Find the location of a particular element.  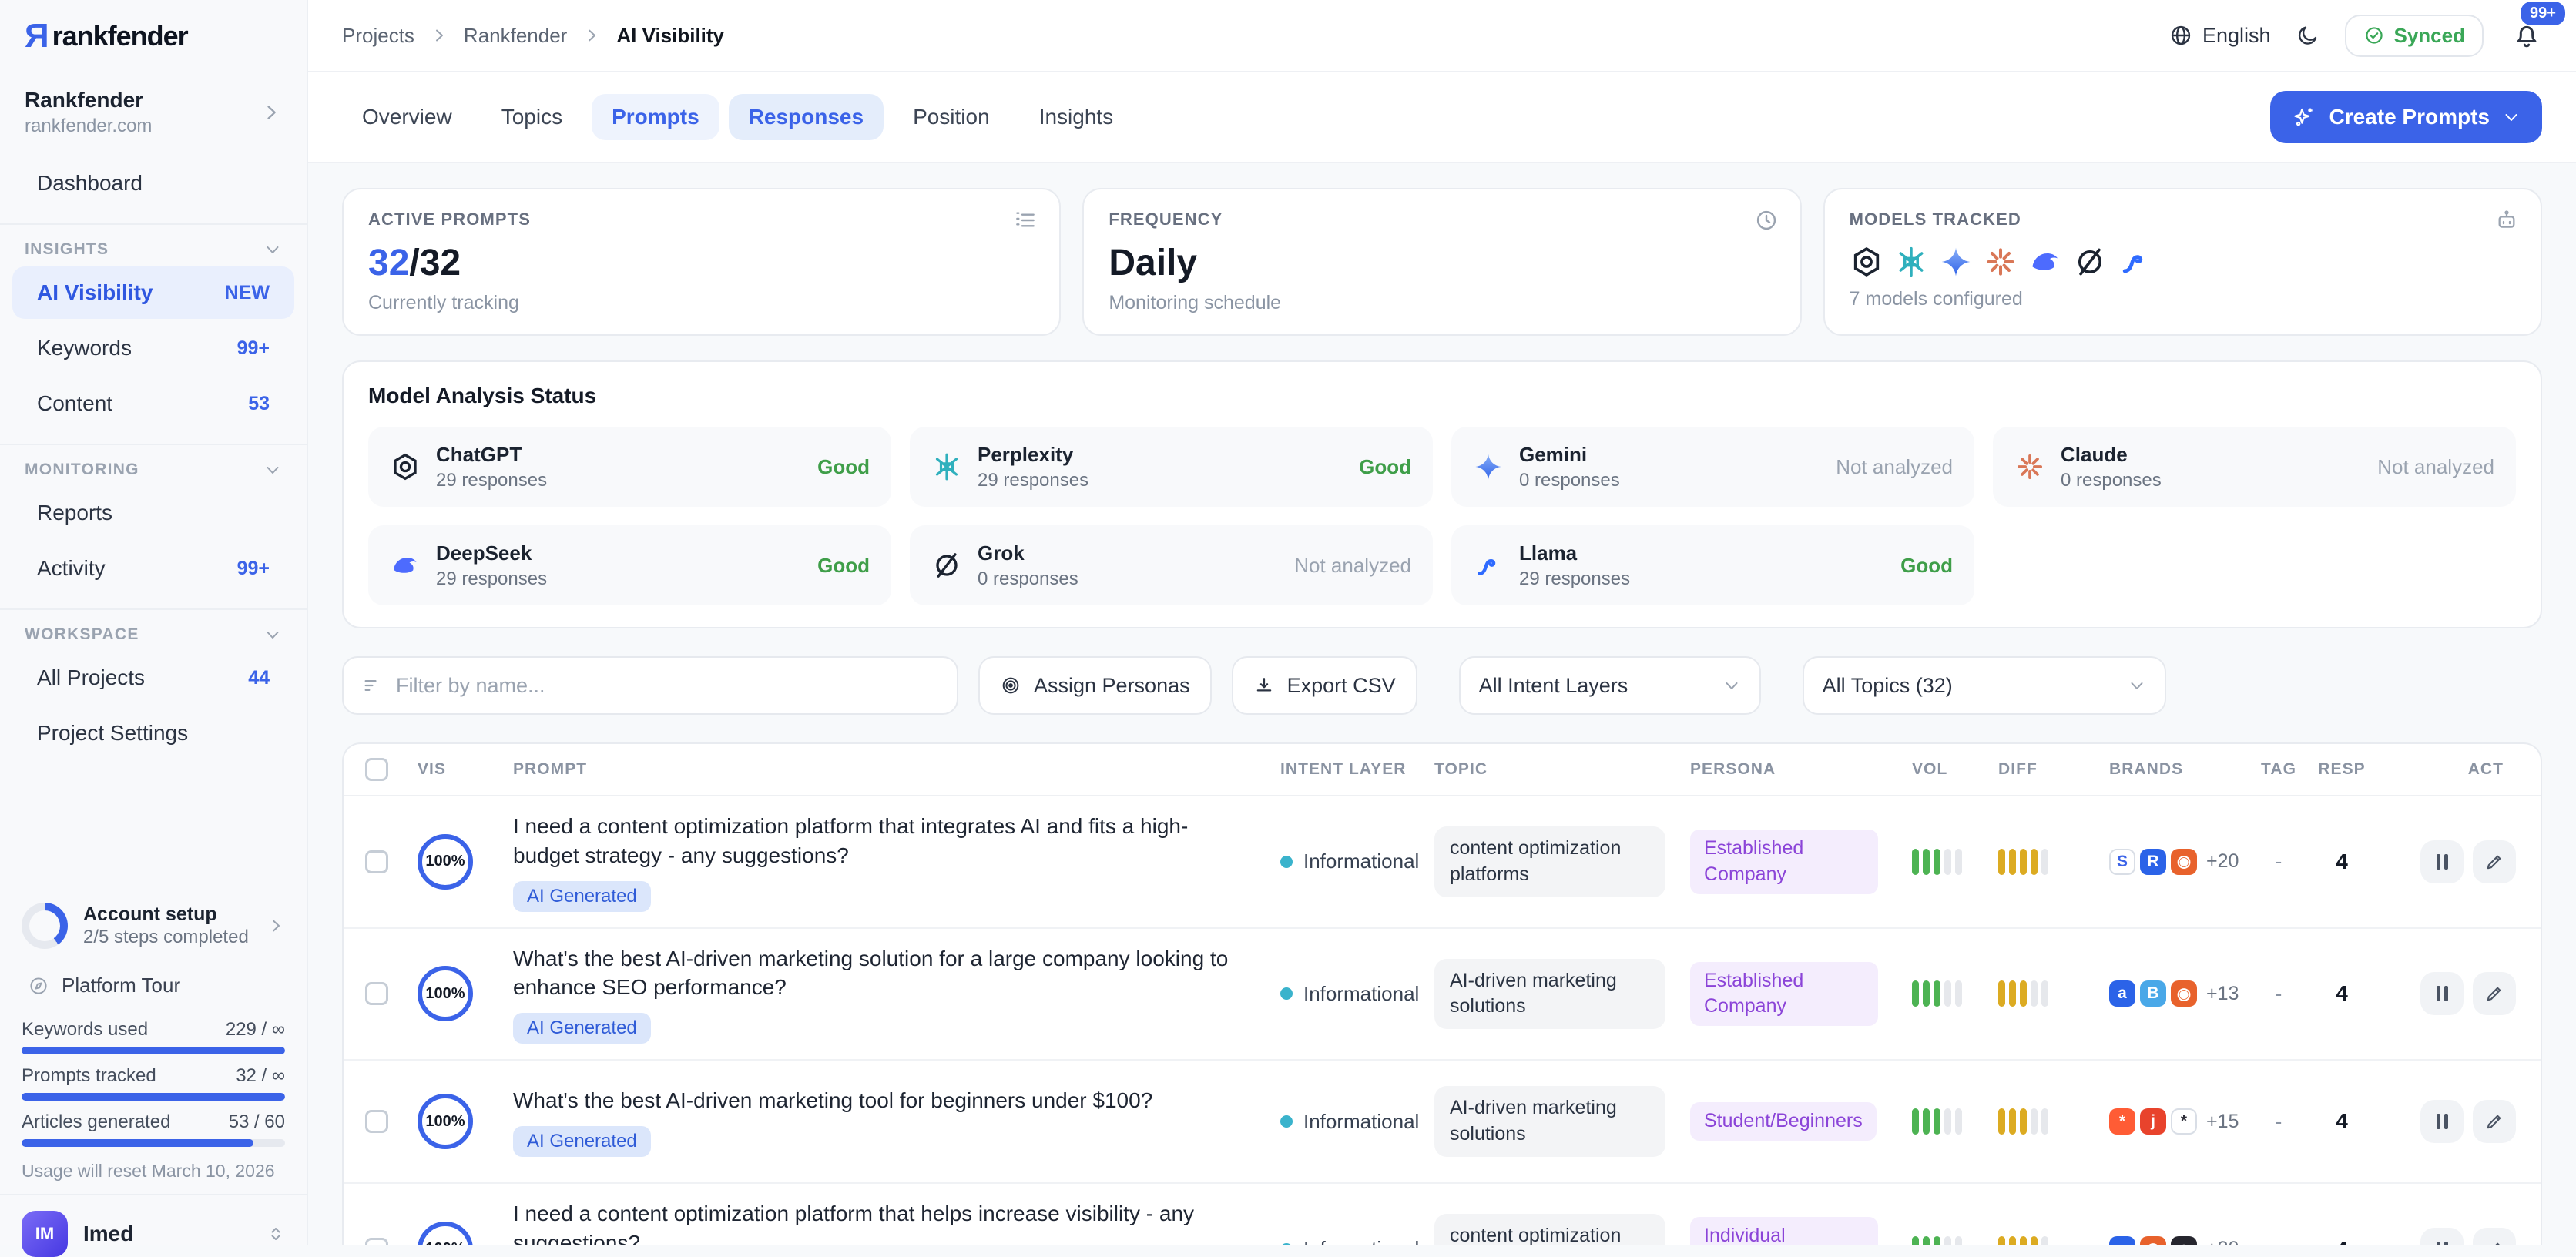

breadcrumb-project: Rankfender is located at coordinates (515, 35).